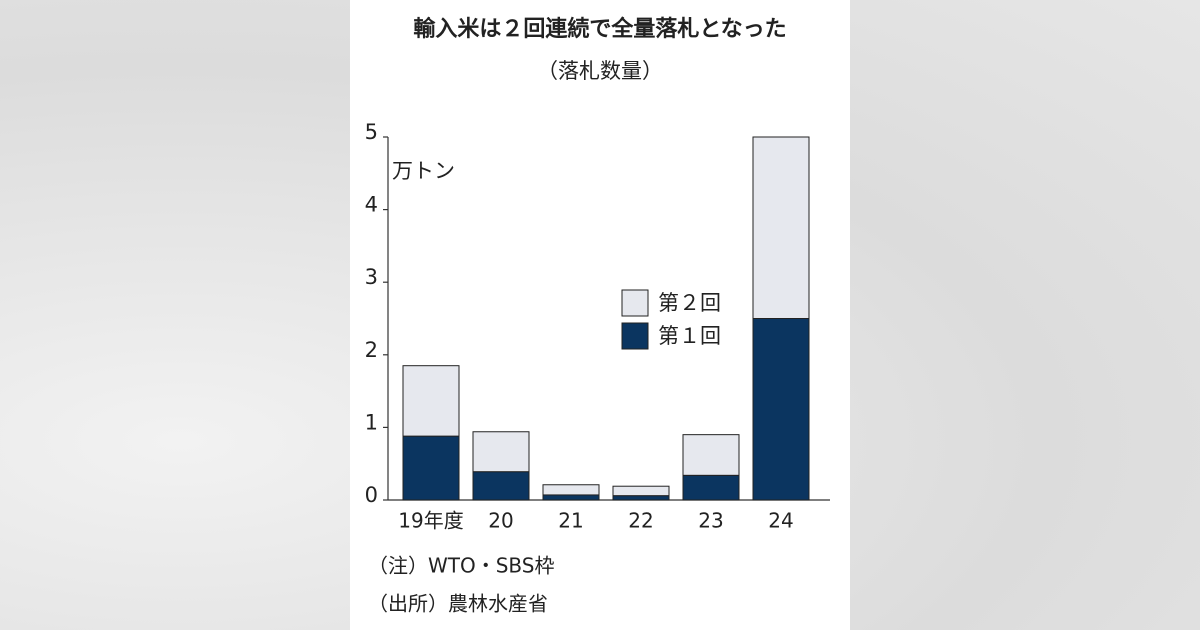  Describe the element at coordinates (458, 604) in the screenshot. I see `source: （出所）農林水産省` at that location.